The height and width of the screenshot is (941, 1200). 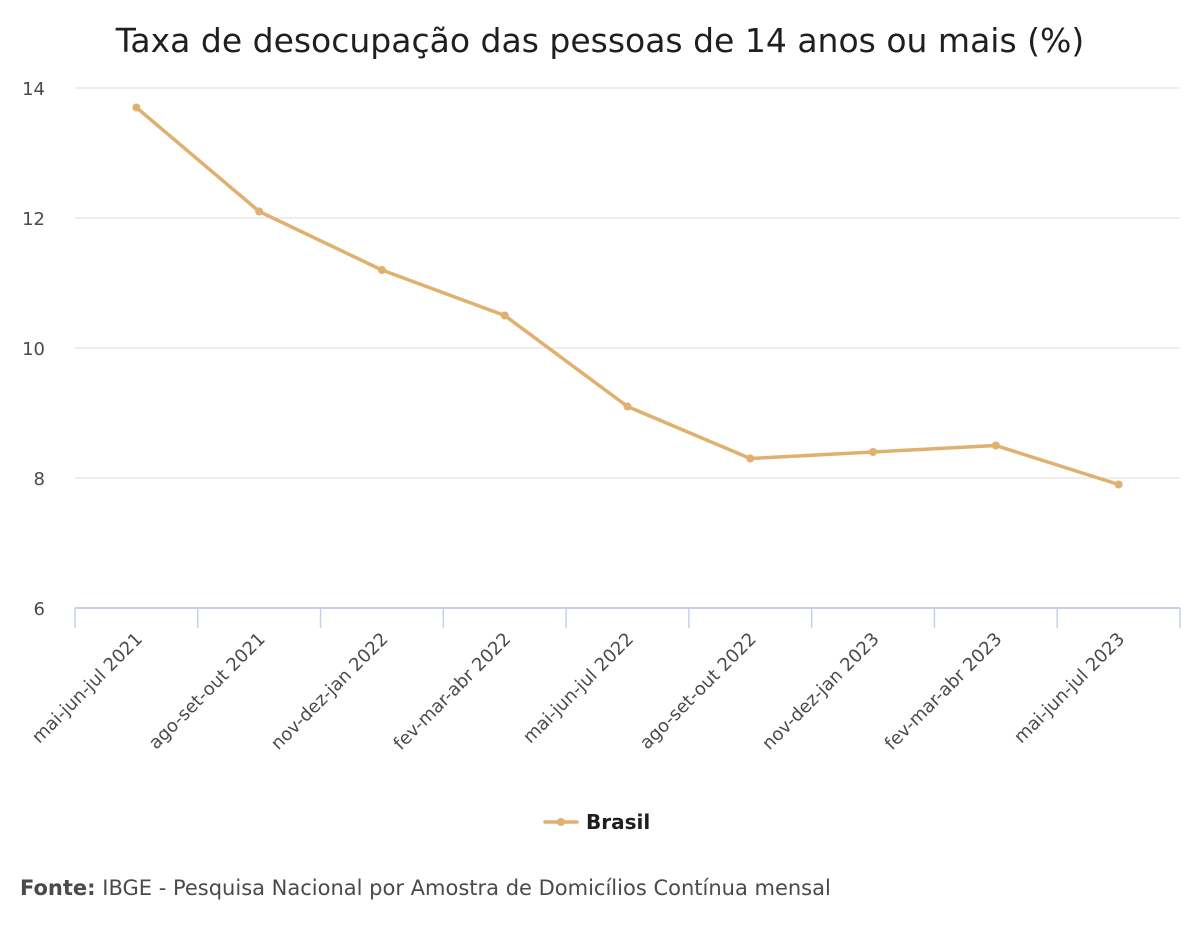 What do you see at coordinates (39, 479) in the screenshot?
I see `y-tick-label: 8` at bounding box center [39, 479].